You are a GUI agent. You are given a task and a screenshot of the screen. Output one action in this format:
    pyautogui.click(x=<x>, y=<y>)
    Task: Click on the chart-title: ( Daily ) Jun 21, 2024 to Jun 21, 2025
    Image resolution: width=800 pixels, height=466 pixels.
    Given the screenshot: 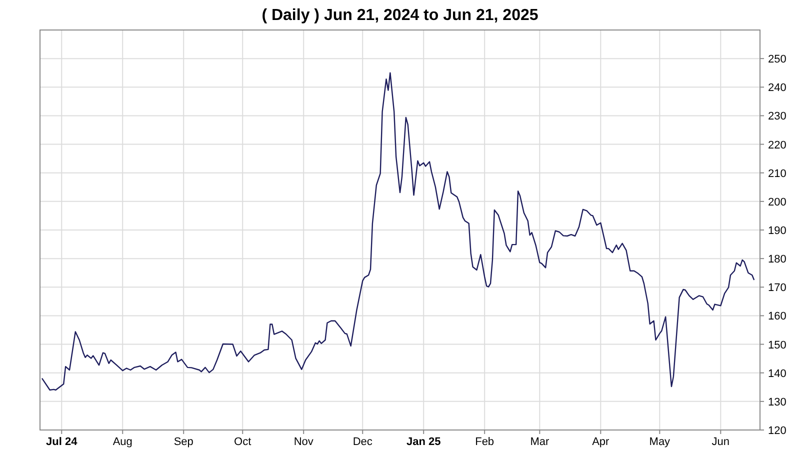 What is the action you would take?
    pyautogui.click(x=400, y=15)
    